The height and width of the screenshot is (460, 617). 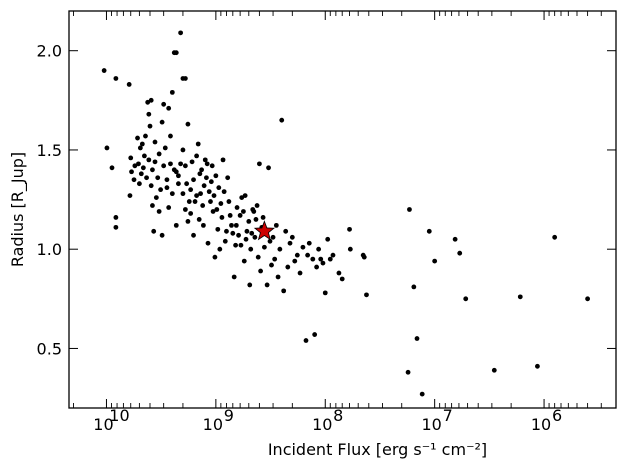 What do you see at coordinates (49, 249) in the screenshot?
I see `y-tick-label: 1.0` at bounding box center [49, 249].